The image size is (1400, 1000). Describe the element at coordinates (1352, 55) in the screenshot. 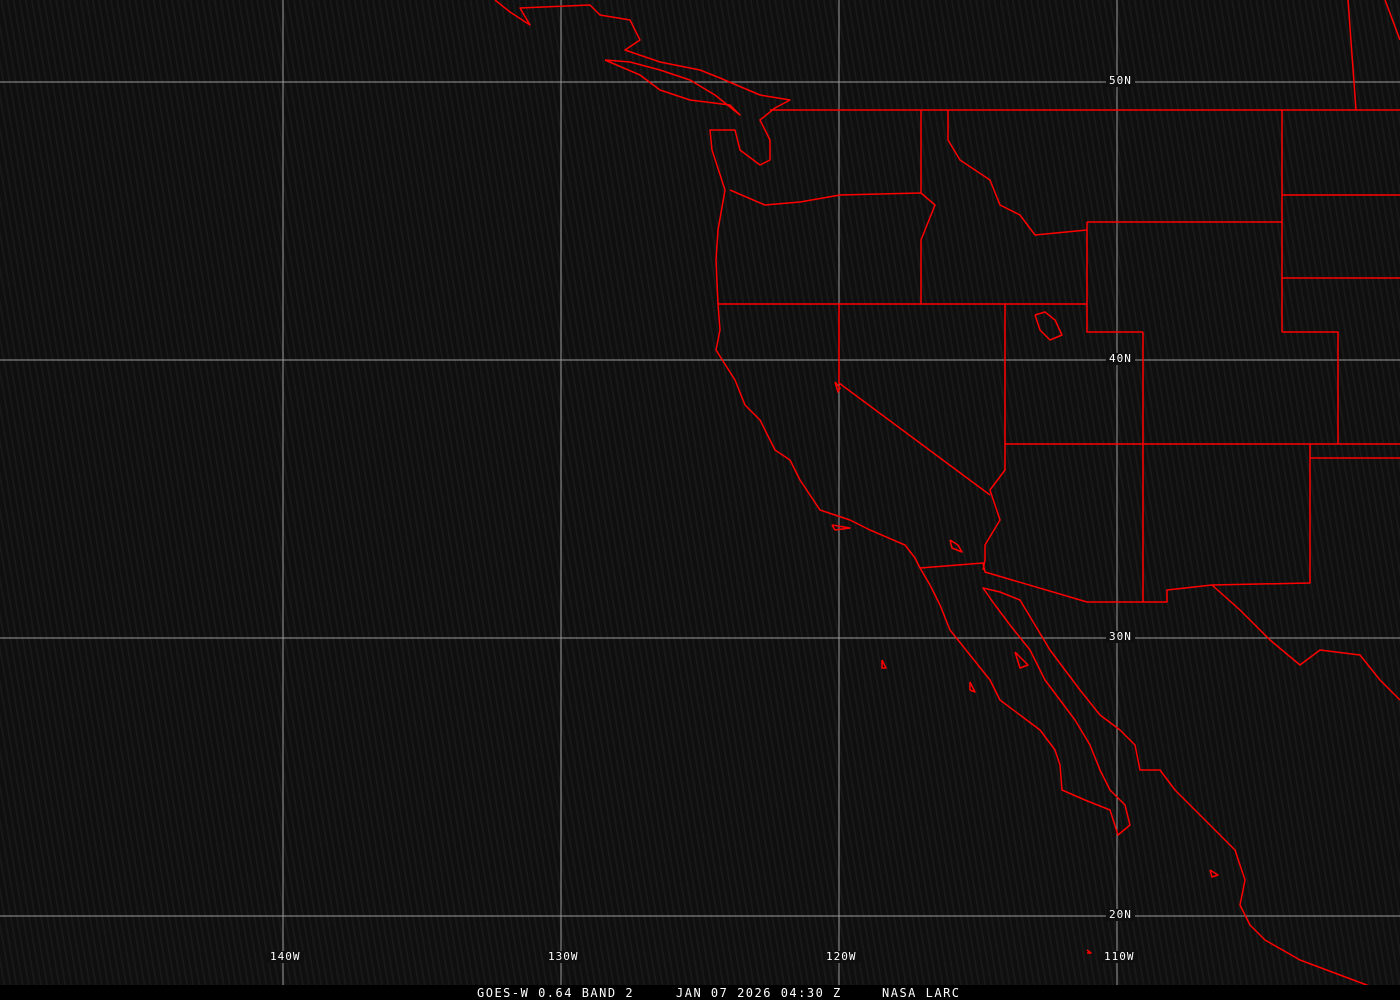

I see `canada-provincial-border` at that location.